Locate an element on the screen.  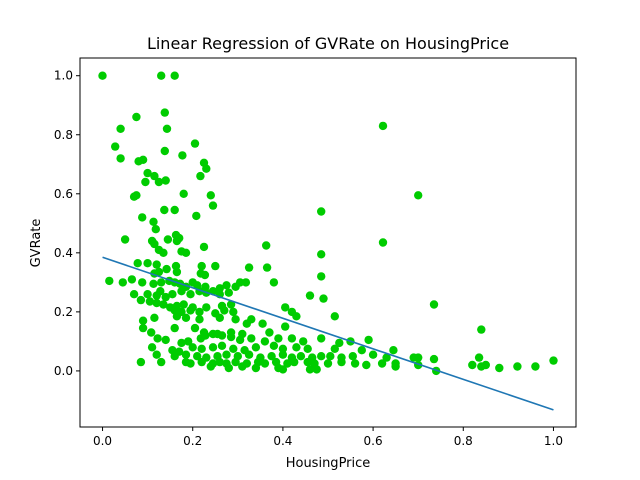
y-tick-label-3: 0.6 is located at coordinates (63, 194).